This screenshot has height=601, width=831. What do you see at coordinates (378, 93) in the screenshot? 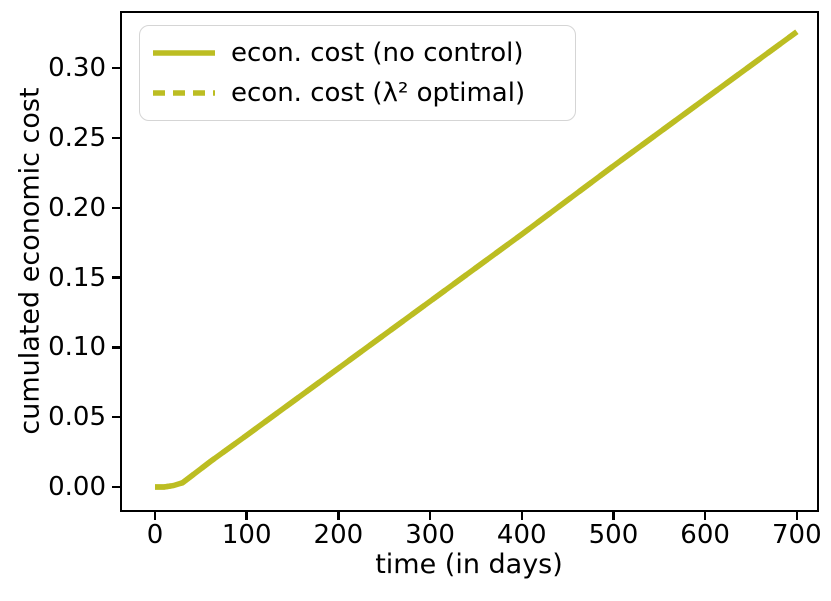
I see `legend-label-optimal: econ. cost (λ² optimal)` at bounding box center [378, 93].